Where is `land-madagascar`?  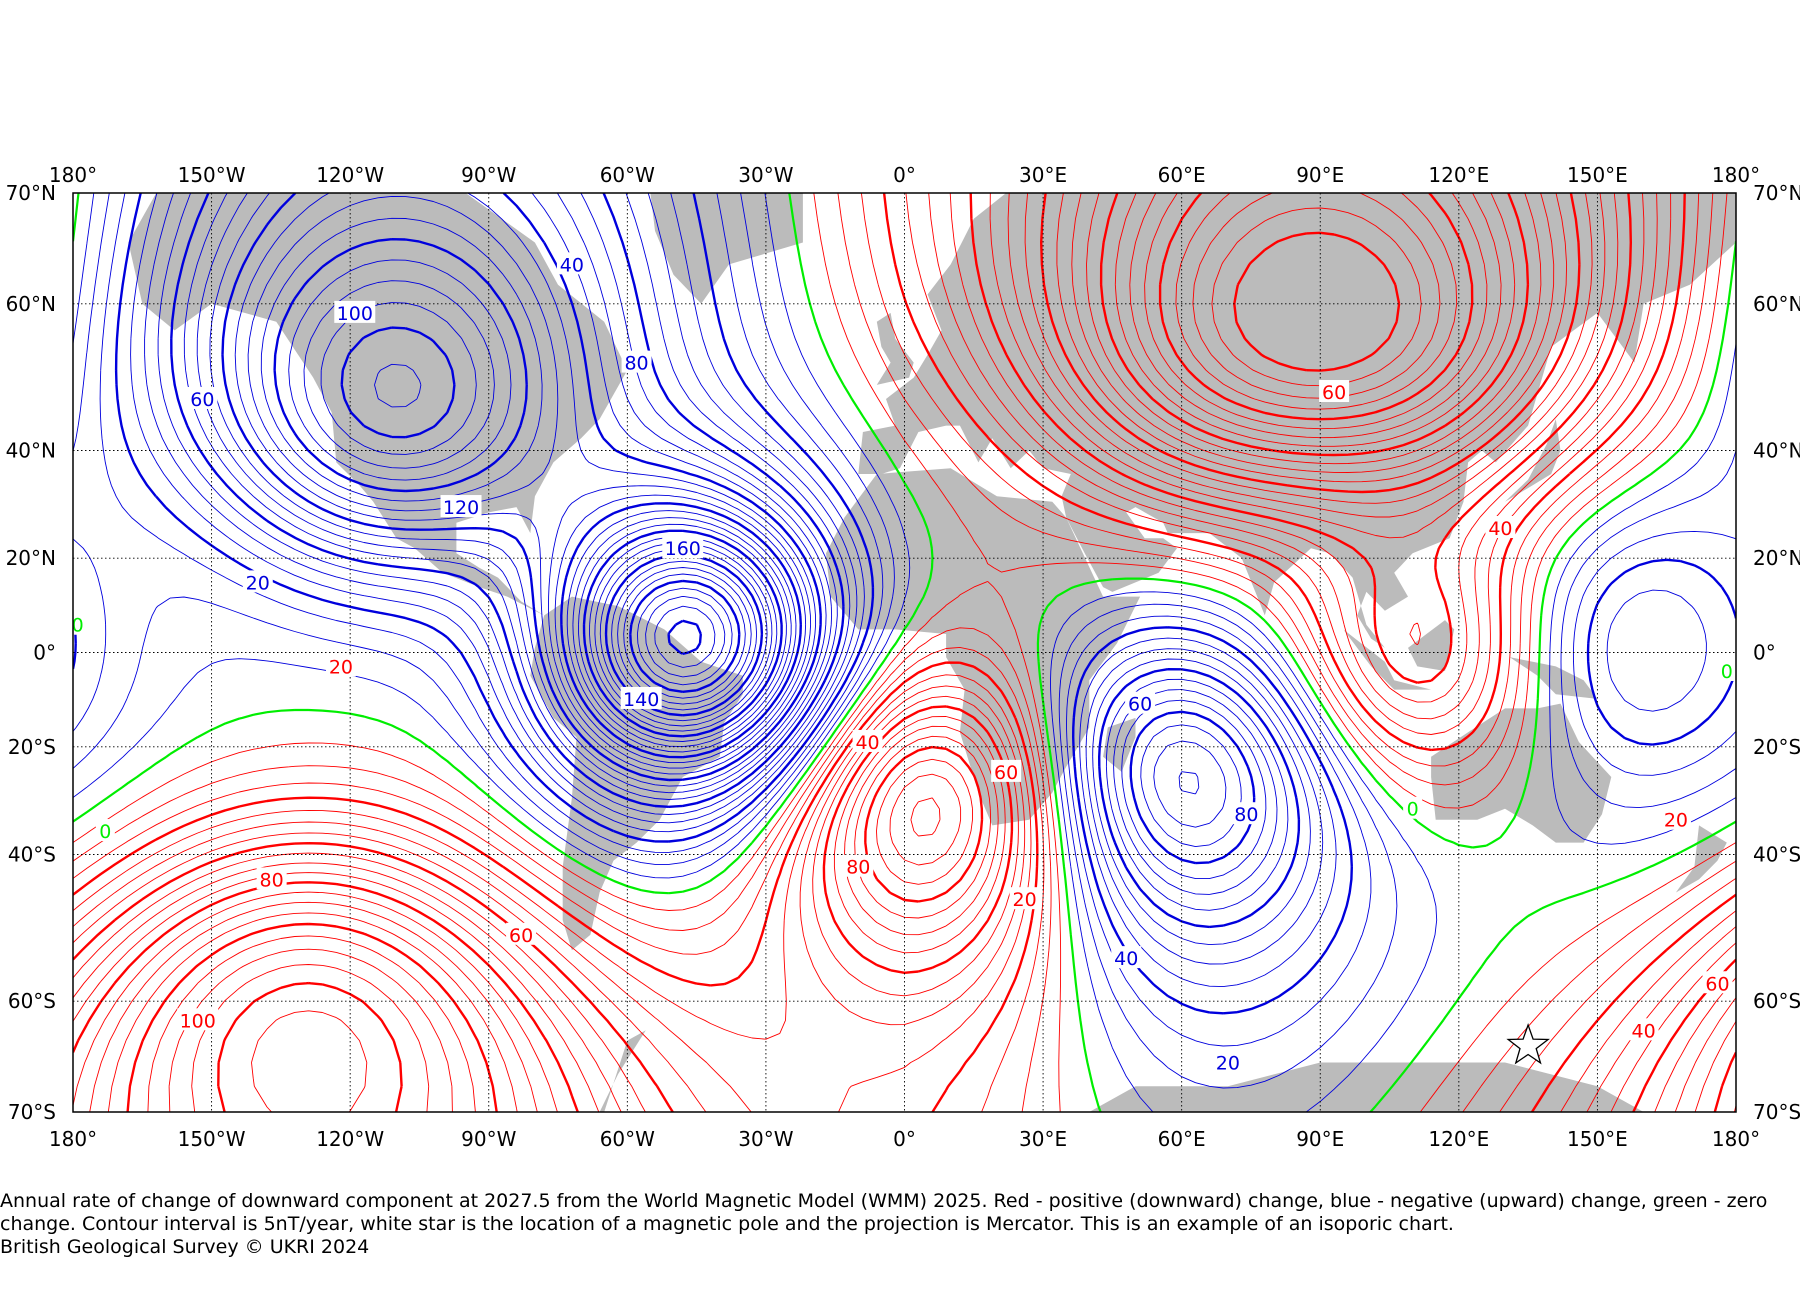 land-madagascar is located at coordinates (1119, 744).